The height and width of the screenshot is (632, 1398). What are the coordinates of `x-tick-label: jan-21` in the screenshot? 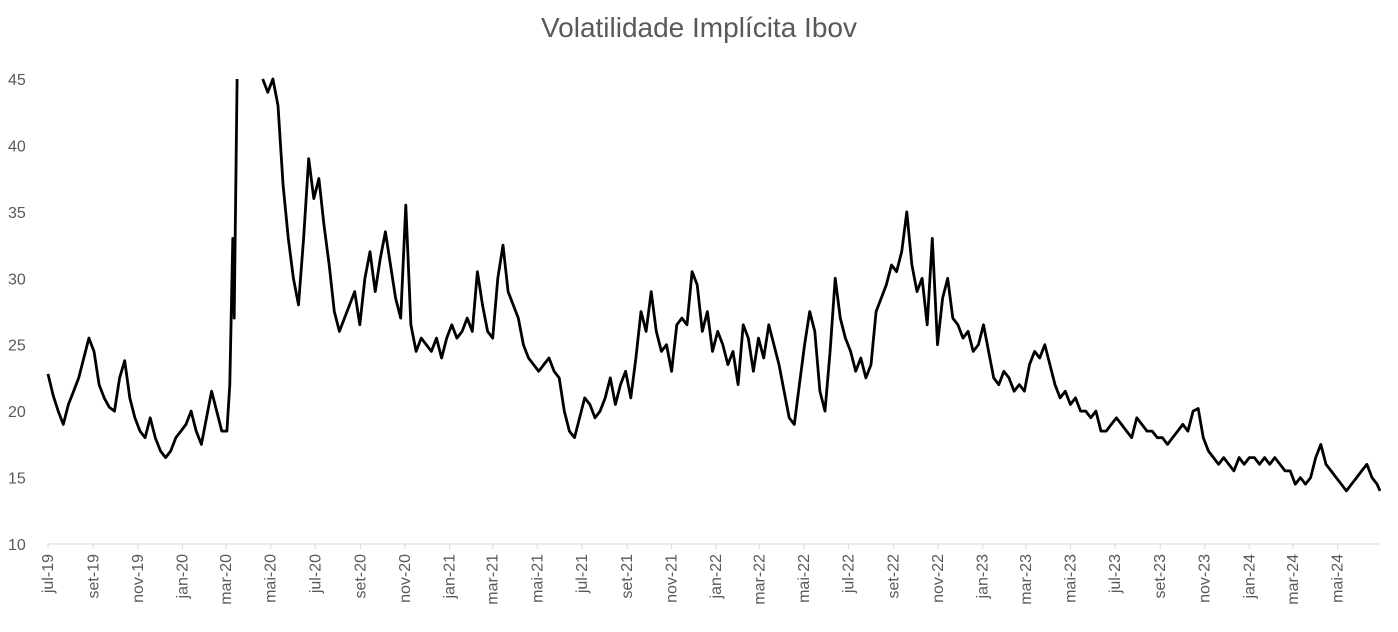 It's located at (450, 577).